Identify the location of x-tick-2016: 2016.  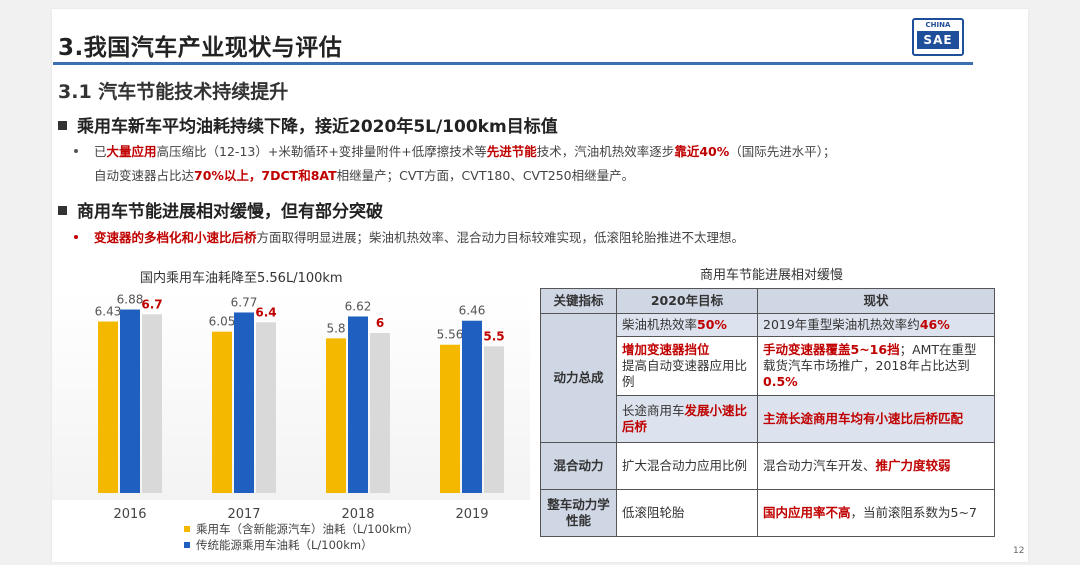
(129, 514).